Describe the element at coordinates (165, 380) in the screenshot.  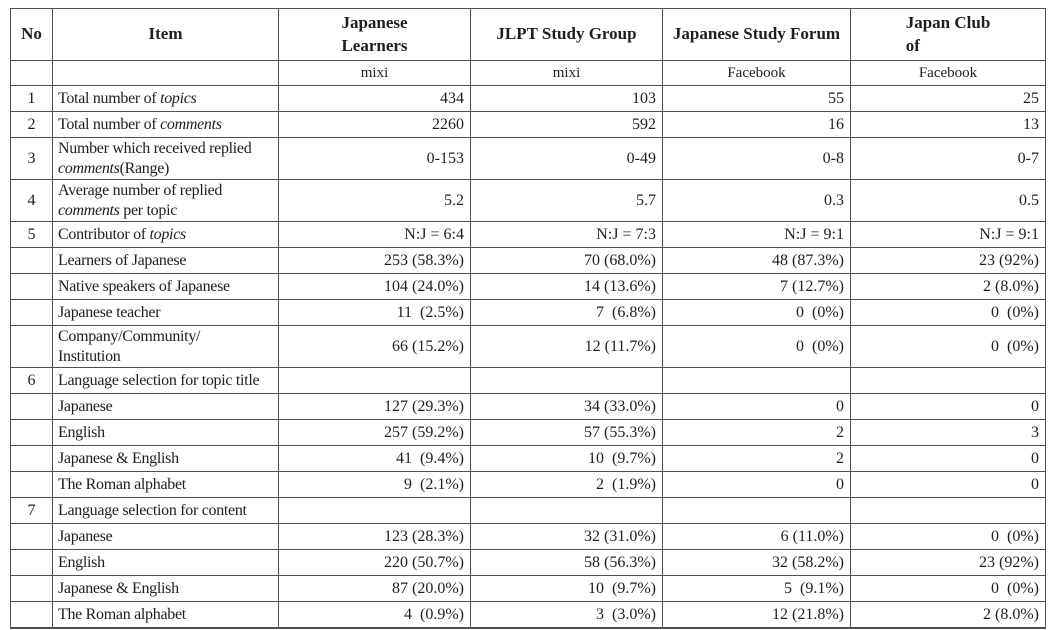
I see `cell-item: Language selection for topic title` at that location.